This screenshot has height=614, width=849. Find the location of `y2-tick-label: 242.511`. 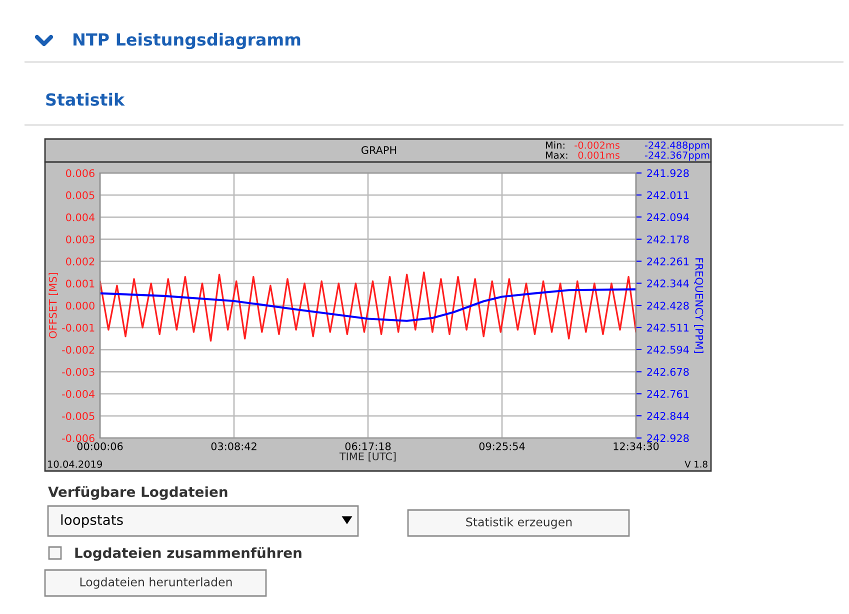

y2-tick-label: 242.511 is located at coordinates (668, 328).